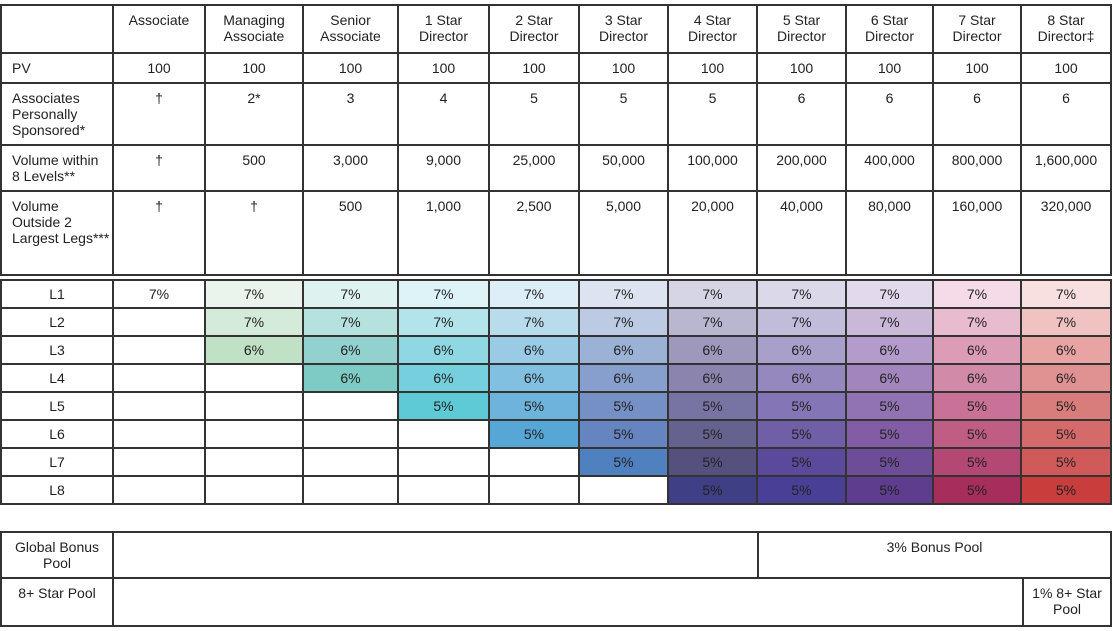 The height and width of the screenshot is (631, 1113). Describe the element at coordinates (623, 168) in the screenshot. I see `requirement-value: 50,000` at that location.